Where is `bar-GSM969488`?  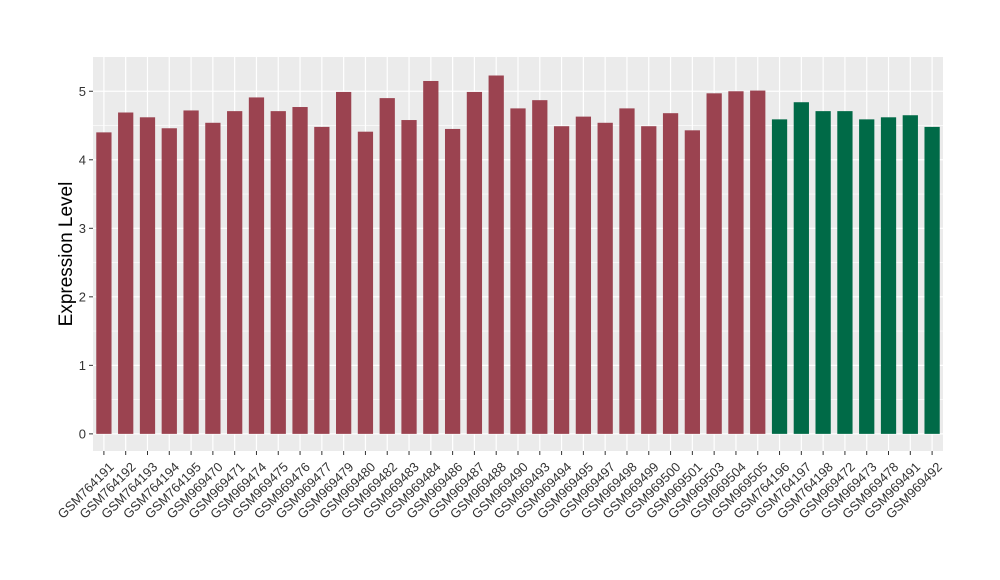 bar-GSM969488 is located at coordinates (496, 254).